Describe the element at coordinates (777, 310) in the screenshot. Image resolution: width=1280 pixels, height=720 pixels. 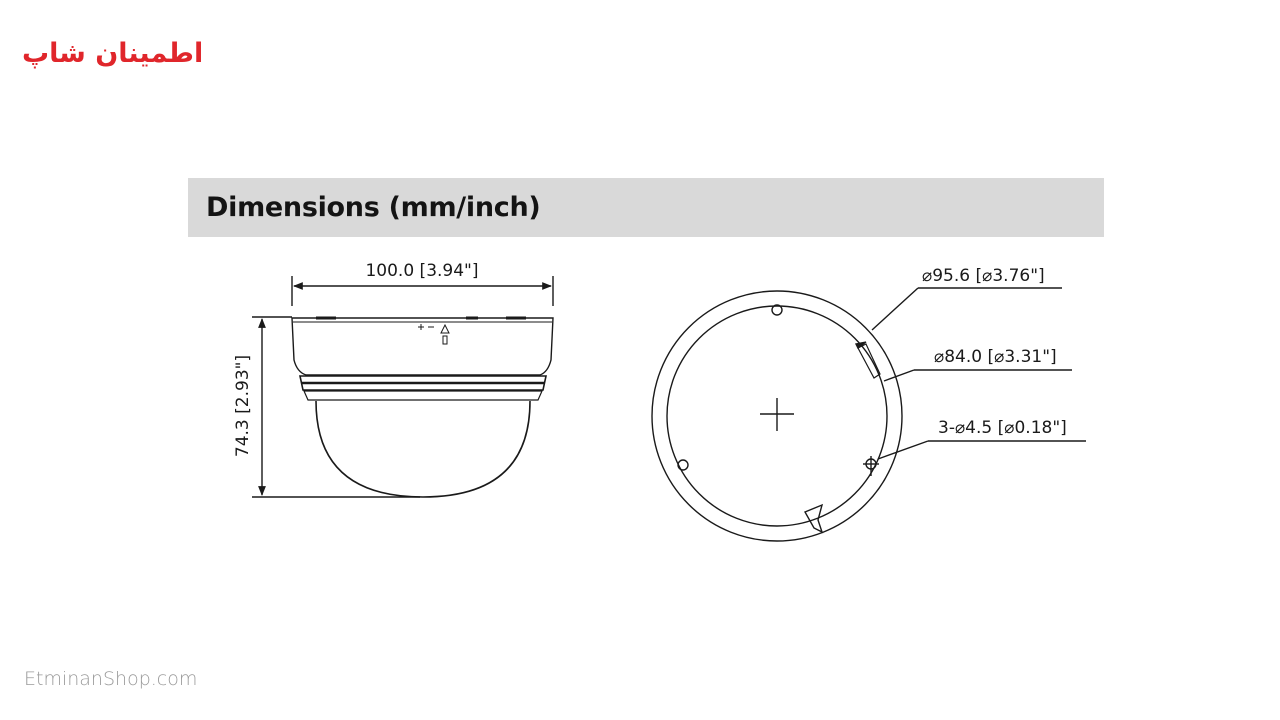
I see `mounting-hole-top` at that location.